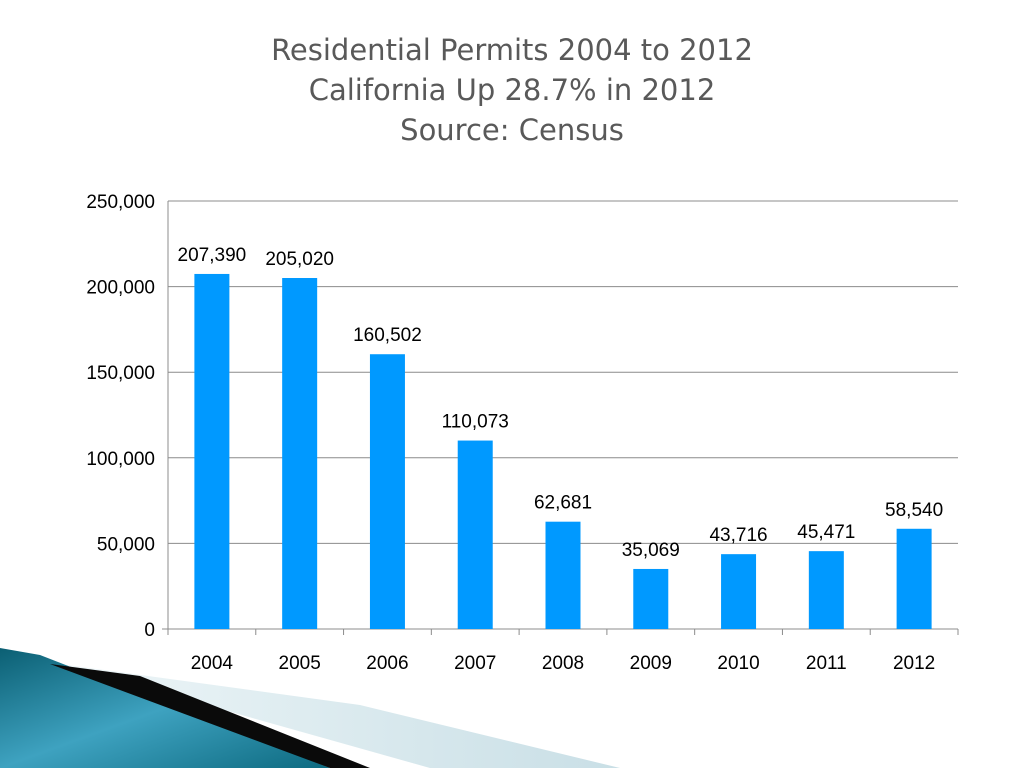 Image resolution: width=1024 pixels, height=768 pixels. Describe the element at coordinates (512, 130) in the screenshot. I see `chart-title-line-3: Source: Census` at that location.